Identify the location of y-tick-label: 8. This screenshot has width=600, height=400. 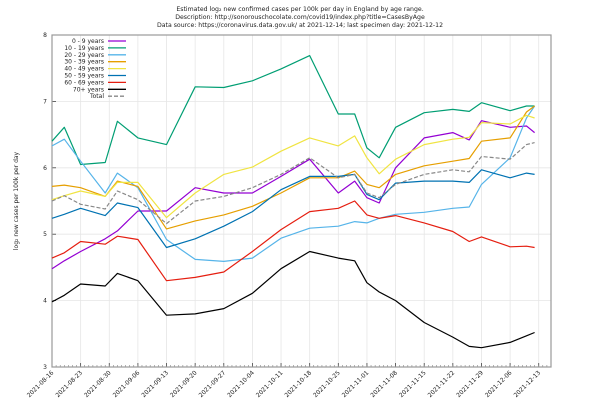
(45, 35).